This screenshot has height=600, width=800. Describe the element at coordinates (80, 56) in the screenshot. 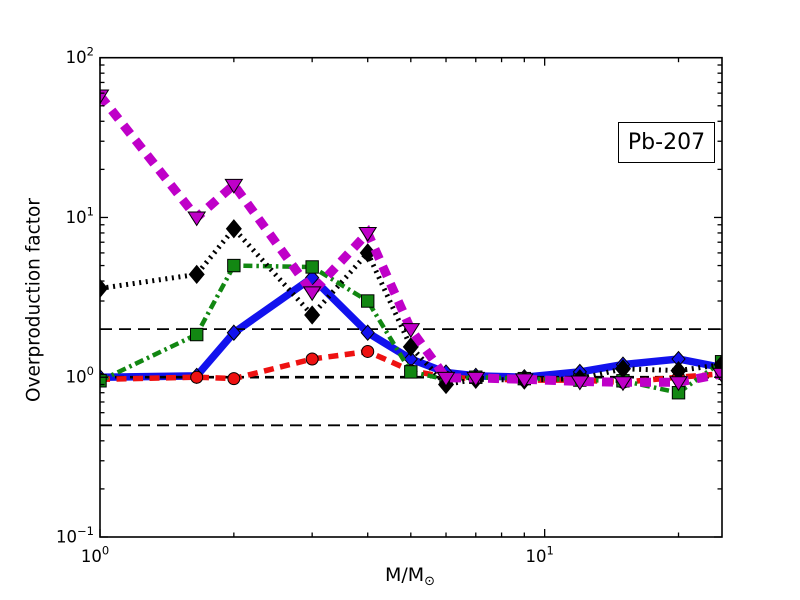

I see `y-tick-label-10e2: 10²` at that location.